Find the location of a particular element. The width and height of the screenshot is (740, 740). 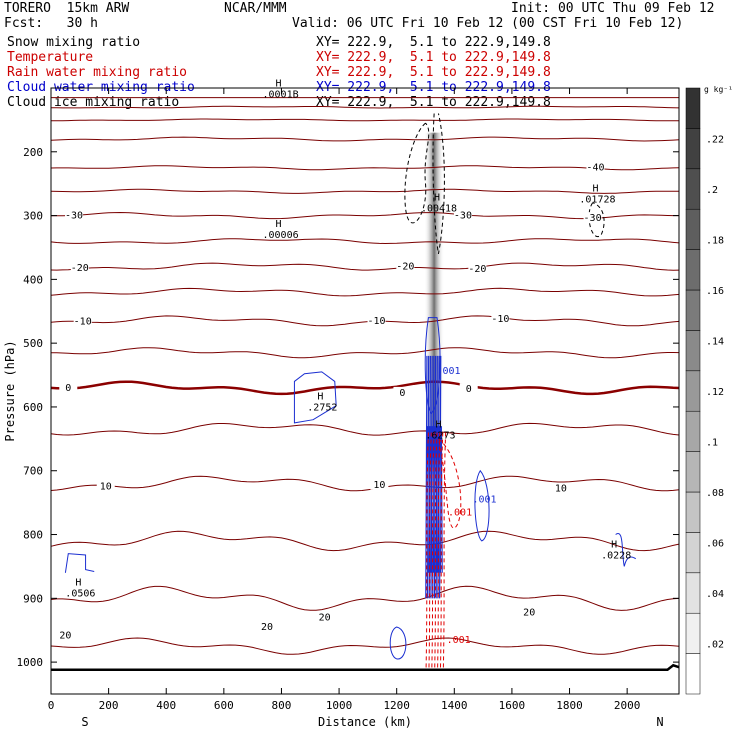

high-value: .00006 is located at coordinates (281, 235).